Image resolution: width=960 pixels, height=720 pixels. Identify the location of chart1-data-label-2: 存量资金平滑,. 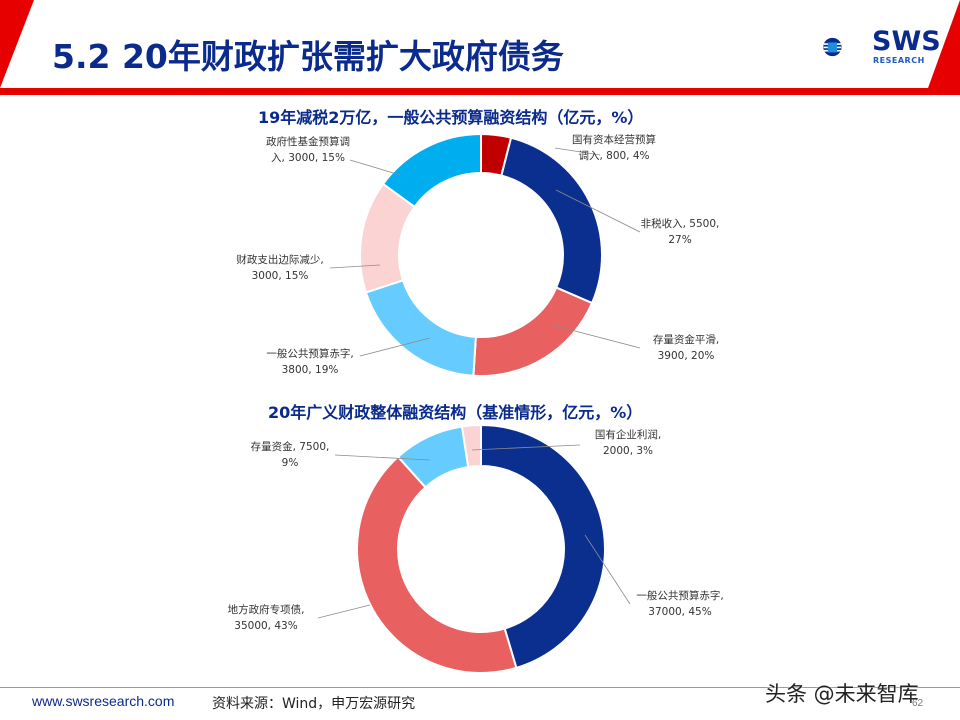
(686, 339).